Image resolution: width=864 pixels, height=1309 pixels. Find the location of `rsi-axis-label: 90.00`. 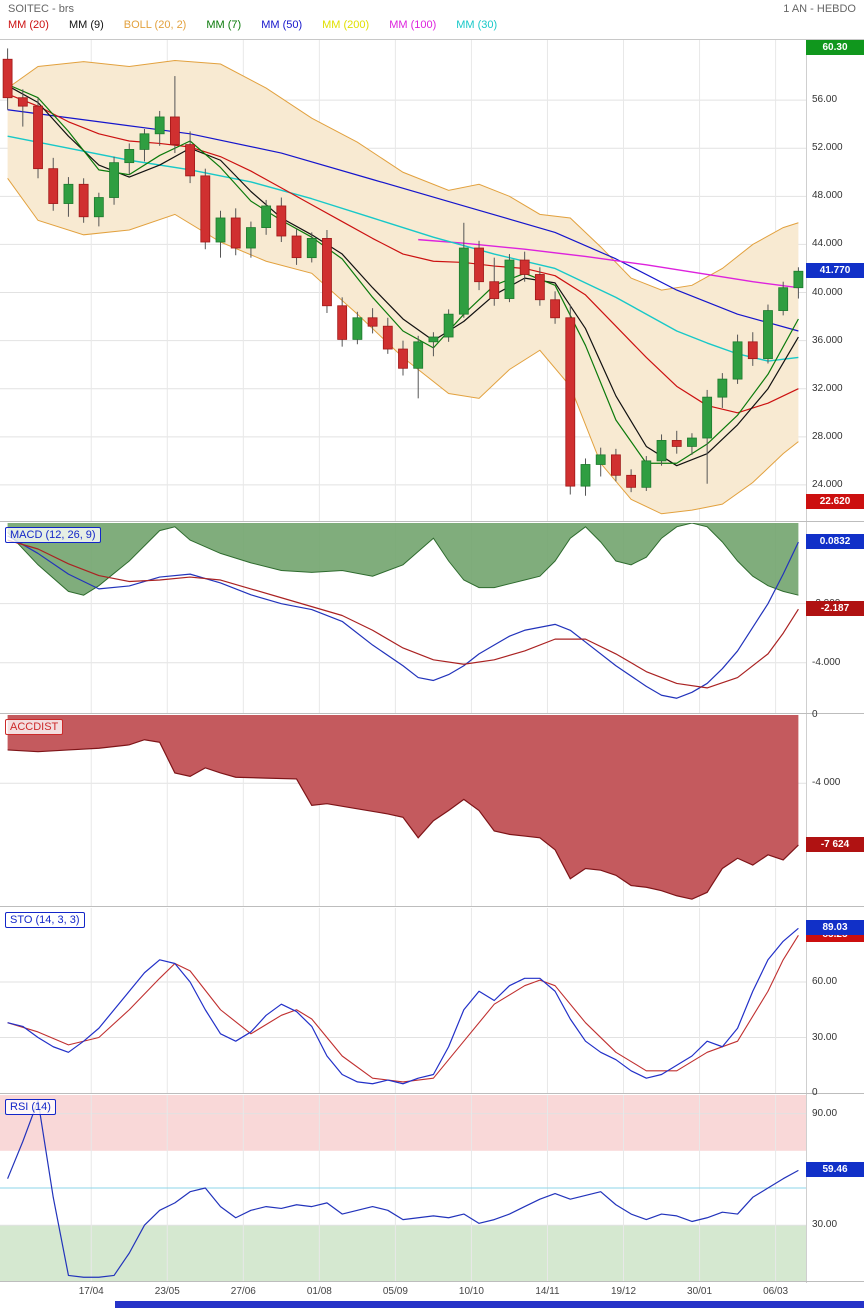

rsi-axis-label: 90.00 is located at coordinates (825, 1113).